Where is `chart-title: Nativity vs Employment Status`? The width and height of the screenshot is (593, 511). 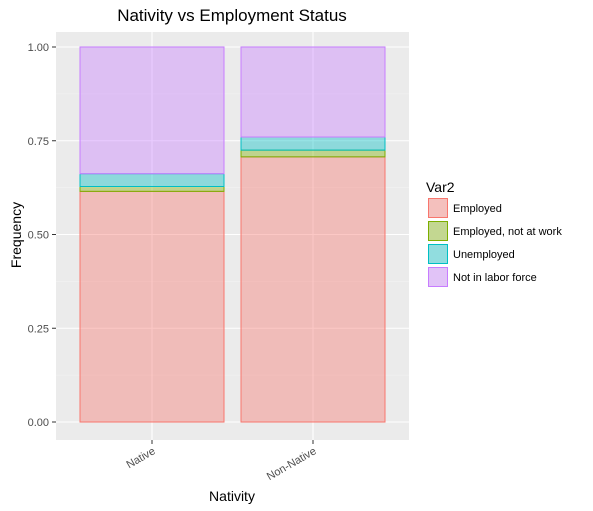
chart-title: Nativity vs Employment Status is located at coordinates (232, 15).